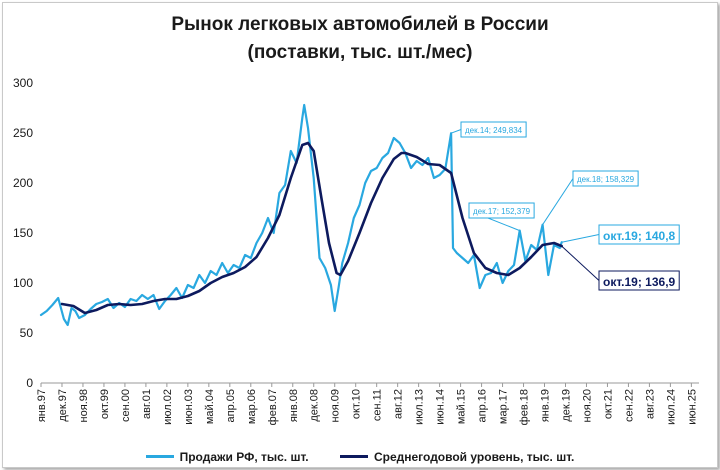  I want to click on x-tick-label: ноя.09, so click(336, 405).